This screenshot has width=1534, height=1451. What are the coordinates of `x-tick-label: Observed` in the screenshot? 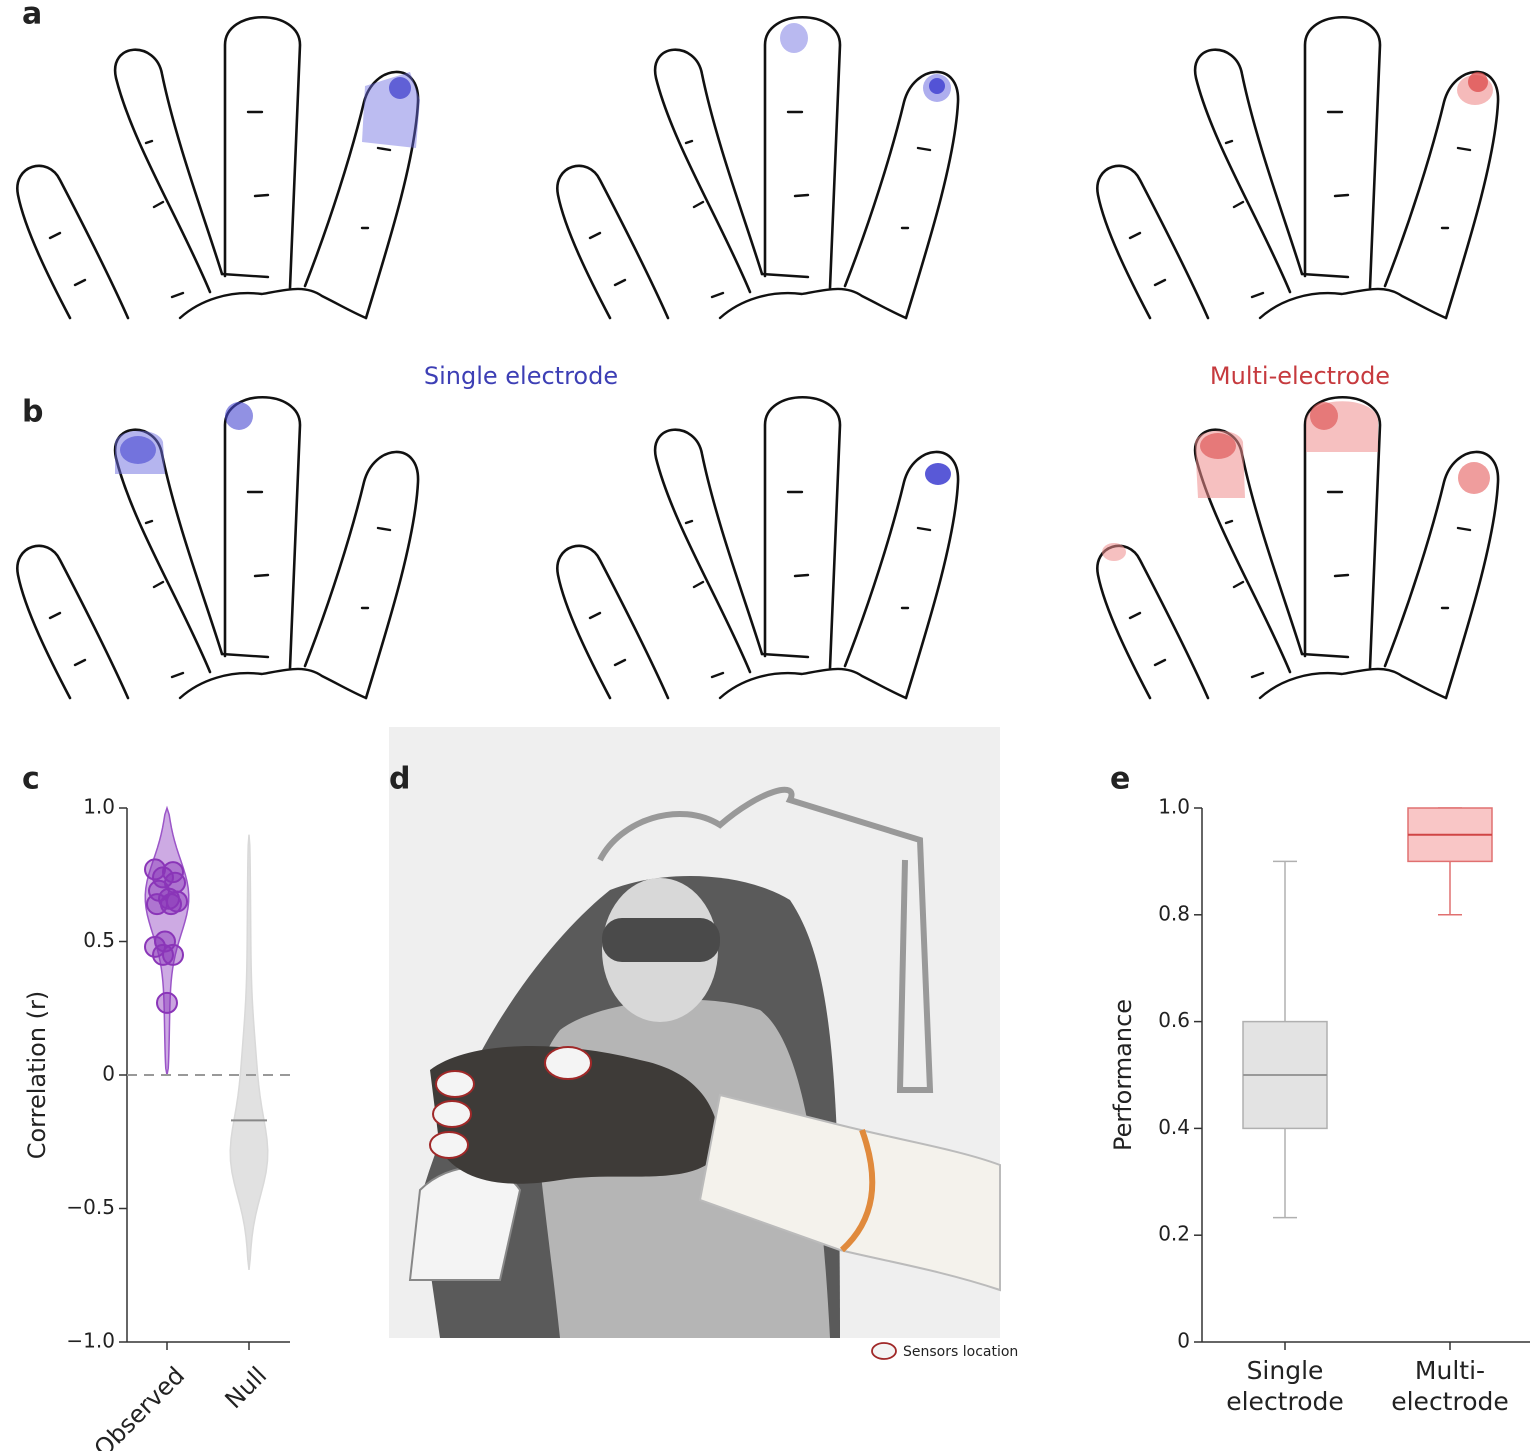 It's located at (139, 1406).